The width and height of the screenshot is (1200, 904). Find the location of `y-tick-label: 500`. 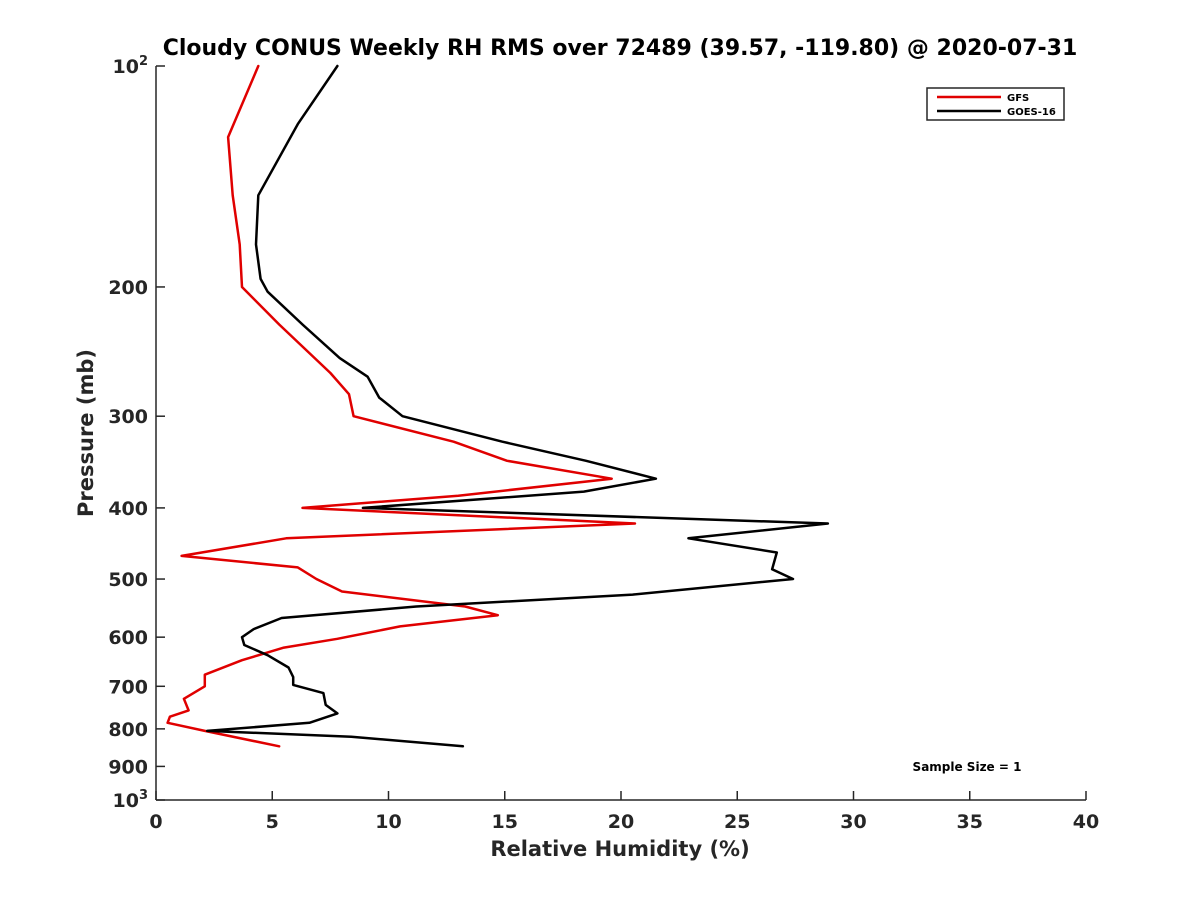

y-tick-label: 500 is located at coordinates (128, 580).